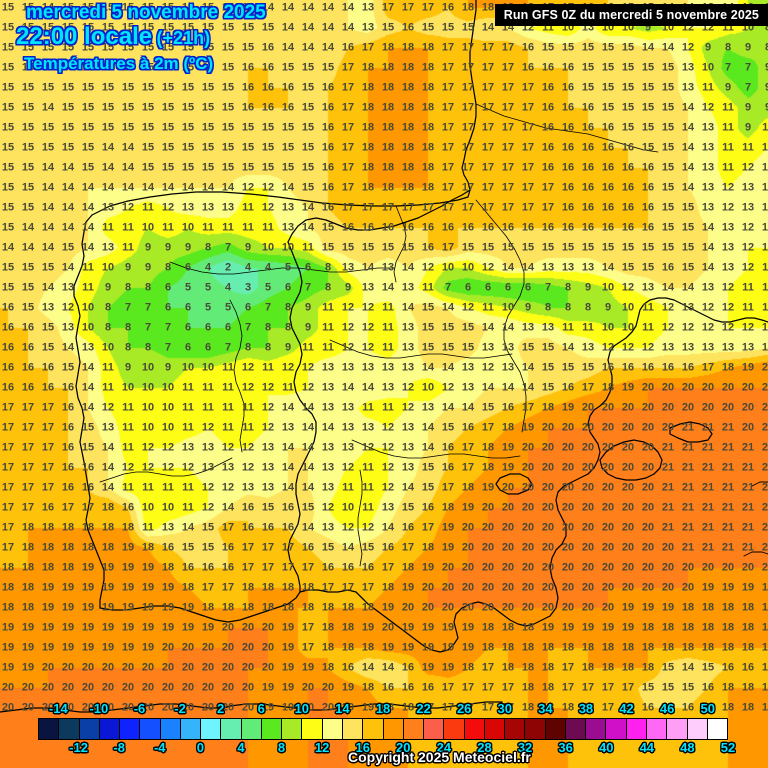 The image size is (768, 768). Describe the element at coordinates (148, 407) in the screenshot. I see `grid-temperature-value: 10` at that location.